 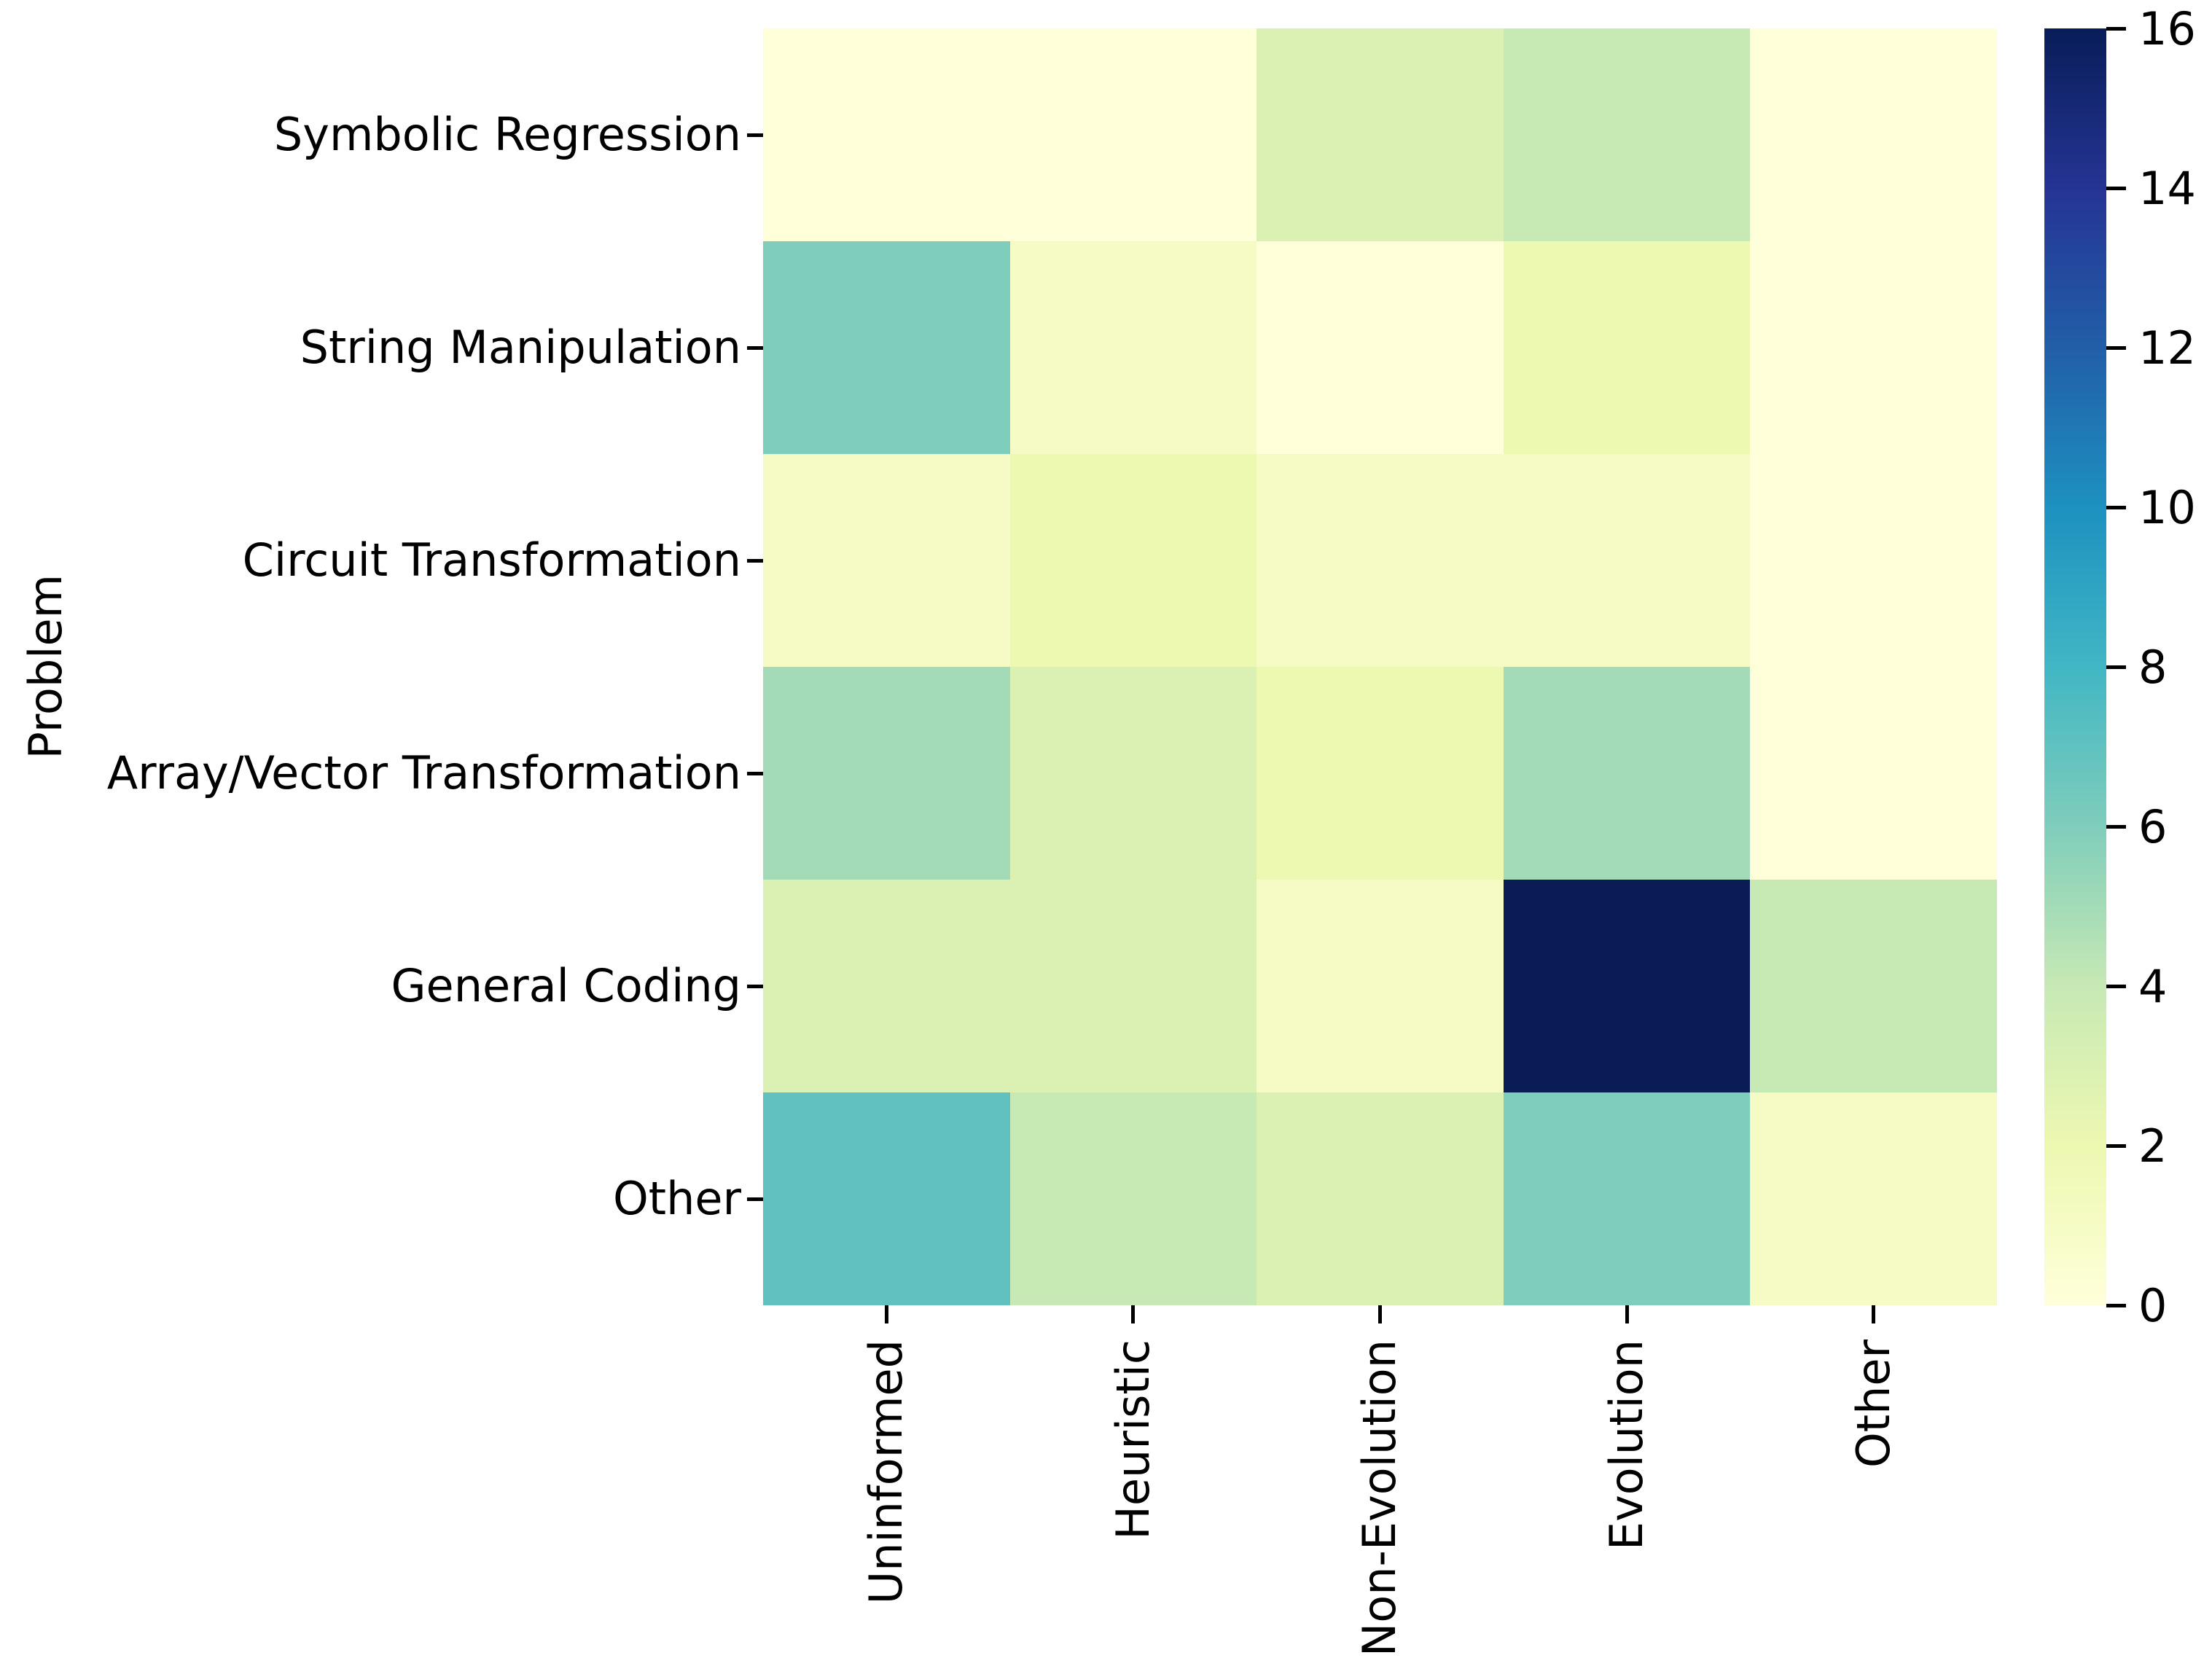 What do you see at coordinates (2153, 1305) in the screenshot?
I see `colorbar-tick-label: 0` at bounding box center [2153, 1305].